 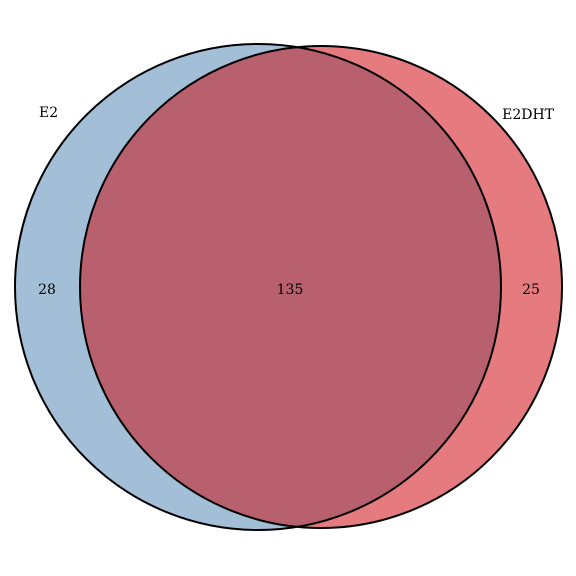 What do you see at coordinates (47, 290) in the screenshot?
I see `only-e2-count: 28` at bounding box center [47, 290].